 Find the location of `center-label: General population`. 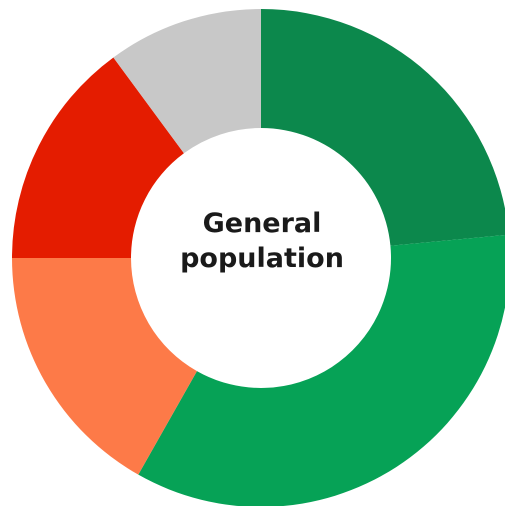

center-label: General population is located at coordinates (262, 241).